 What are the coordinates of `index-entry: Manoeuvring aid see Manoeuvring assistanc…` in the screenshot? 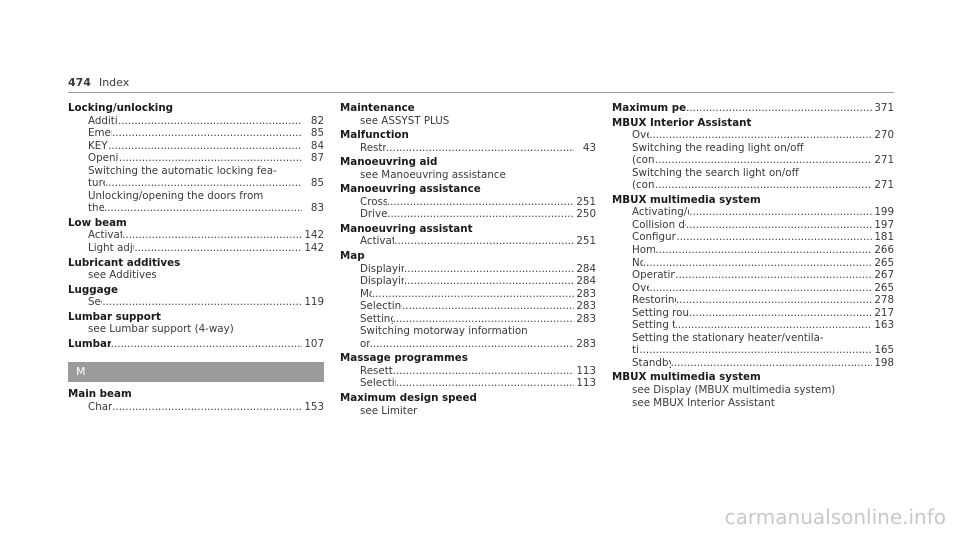 It's located at (468, 168).